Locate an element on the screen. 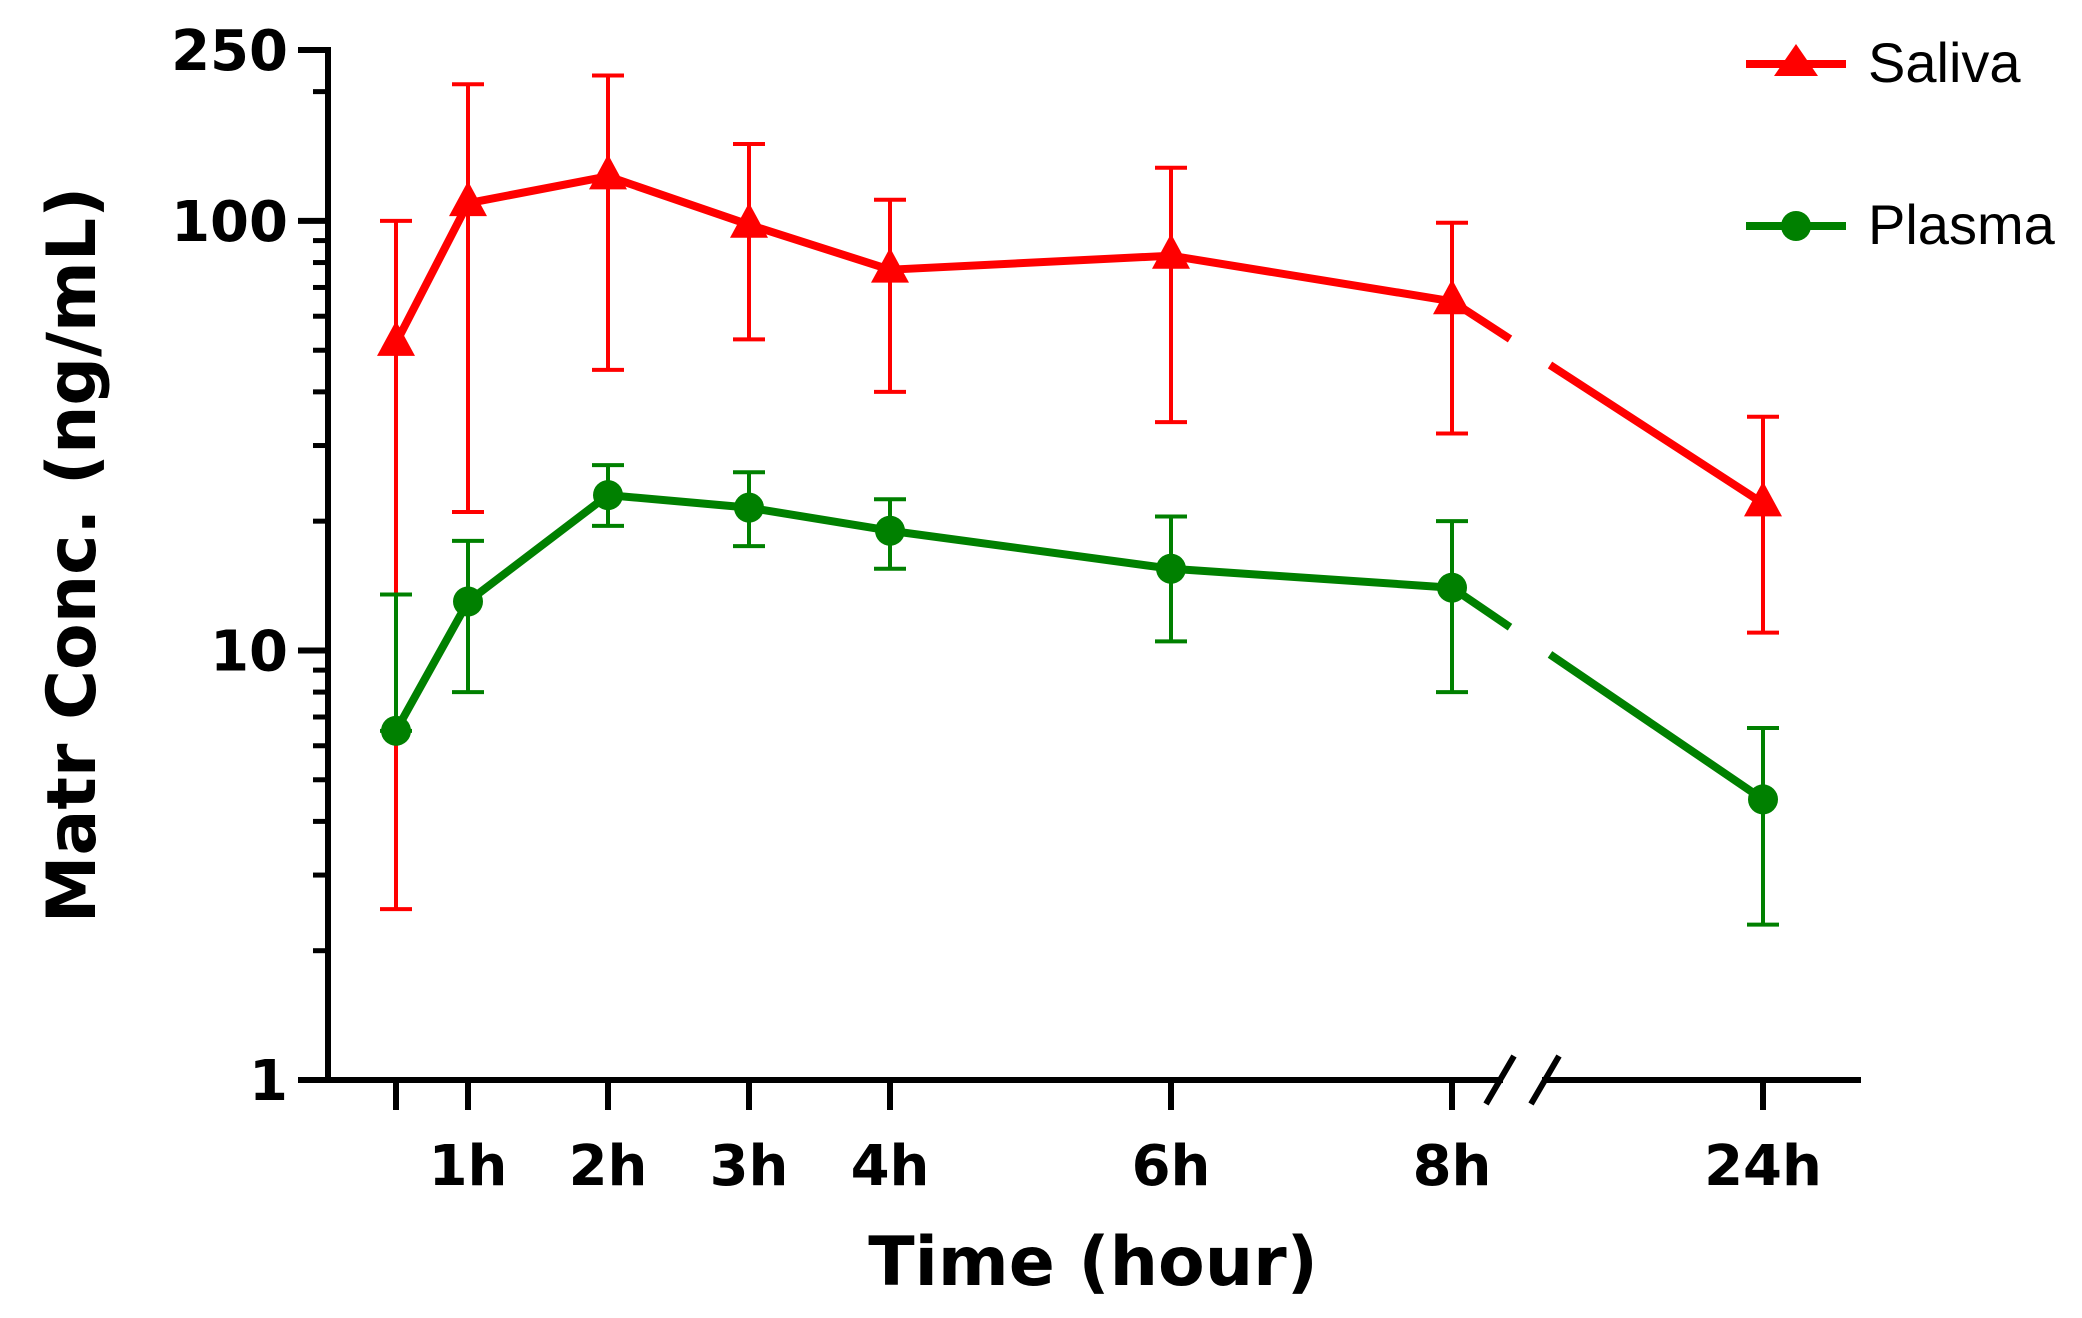 Image resolution: width=2082 pixels, height=1318 pixels. y-tick-label: 1 is located at coordinates (268, 1081).